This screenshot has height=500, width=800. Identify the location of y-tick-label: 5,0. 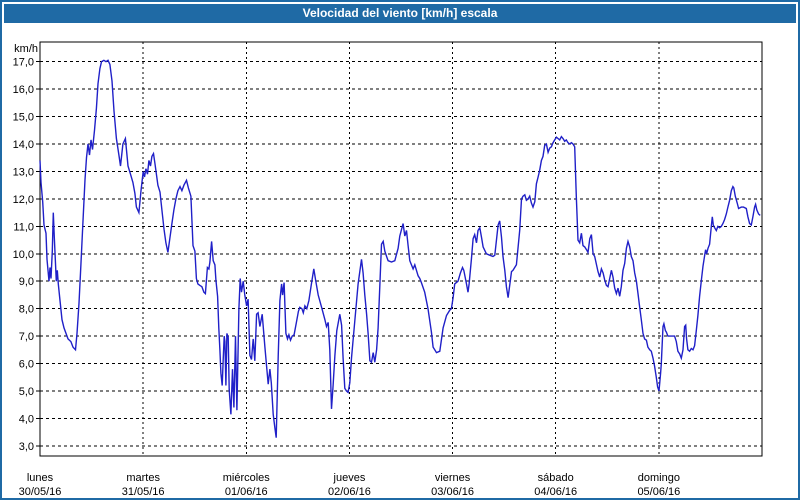
(26, 392).